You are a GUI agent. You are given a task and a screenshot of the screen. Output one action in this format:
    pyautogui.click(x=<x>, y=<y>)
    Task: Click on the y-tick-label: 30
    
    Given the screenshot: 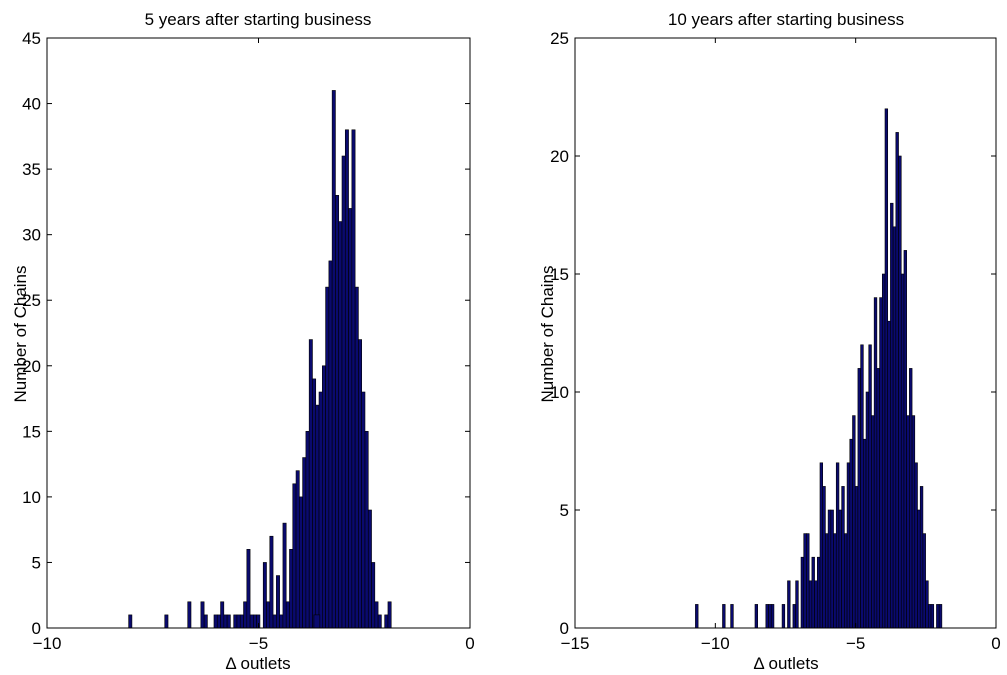 What is the action you would take?
    pyautogui.click(x=31, y=235)
    